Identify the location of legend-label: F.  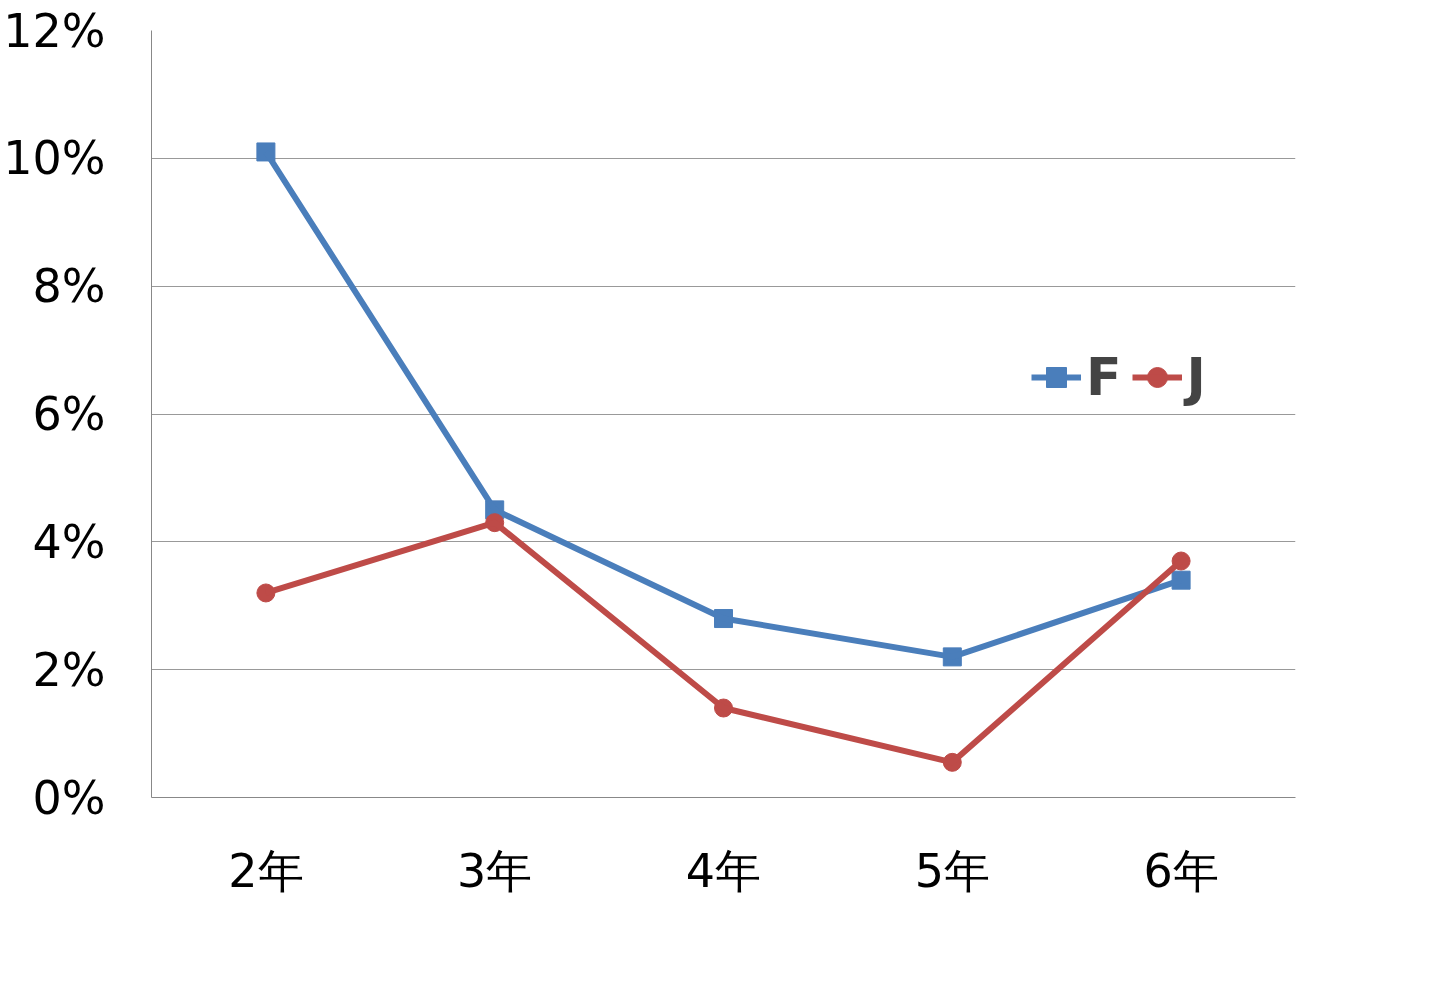
(1104, 377).